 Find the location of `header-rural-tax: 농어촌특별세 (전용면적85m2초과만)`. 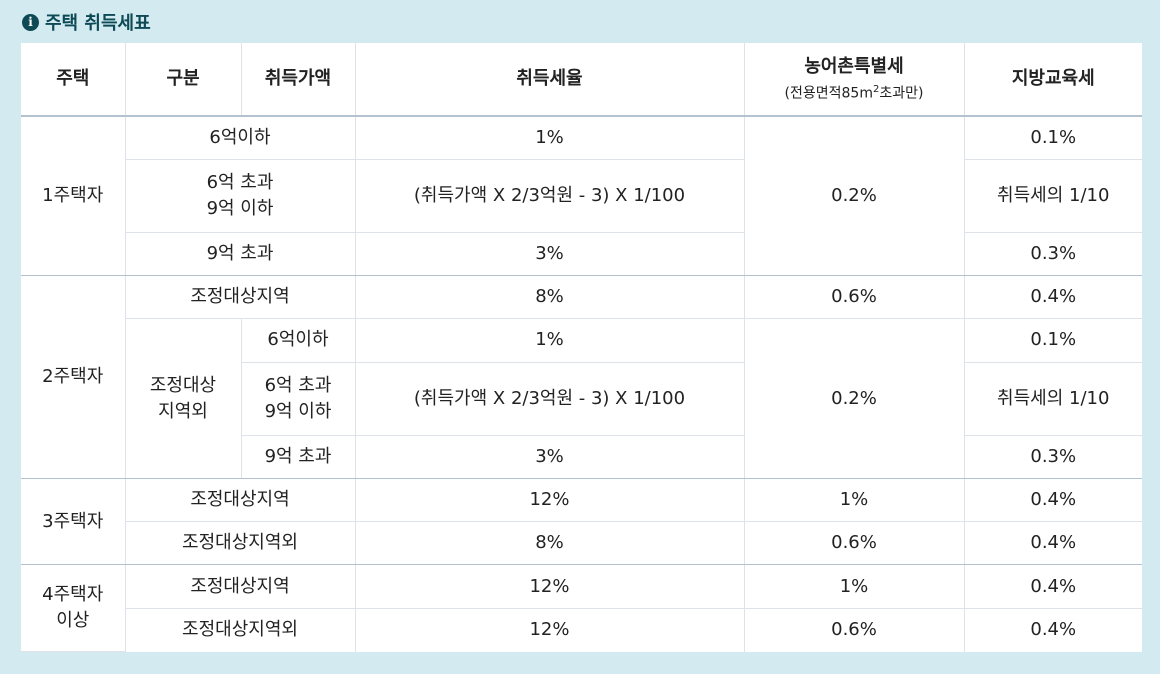

header-rural-tax: 농어촌특별세 (전용면적85m2초과만) is located at coordinates (854, 80).